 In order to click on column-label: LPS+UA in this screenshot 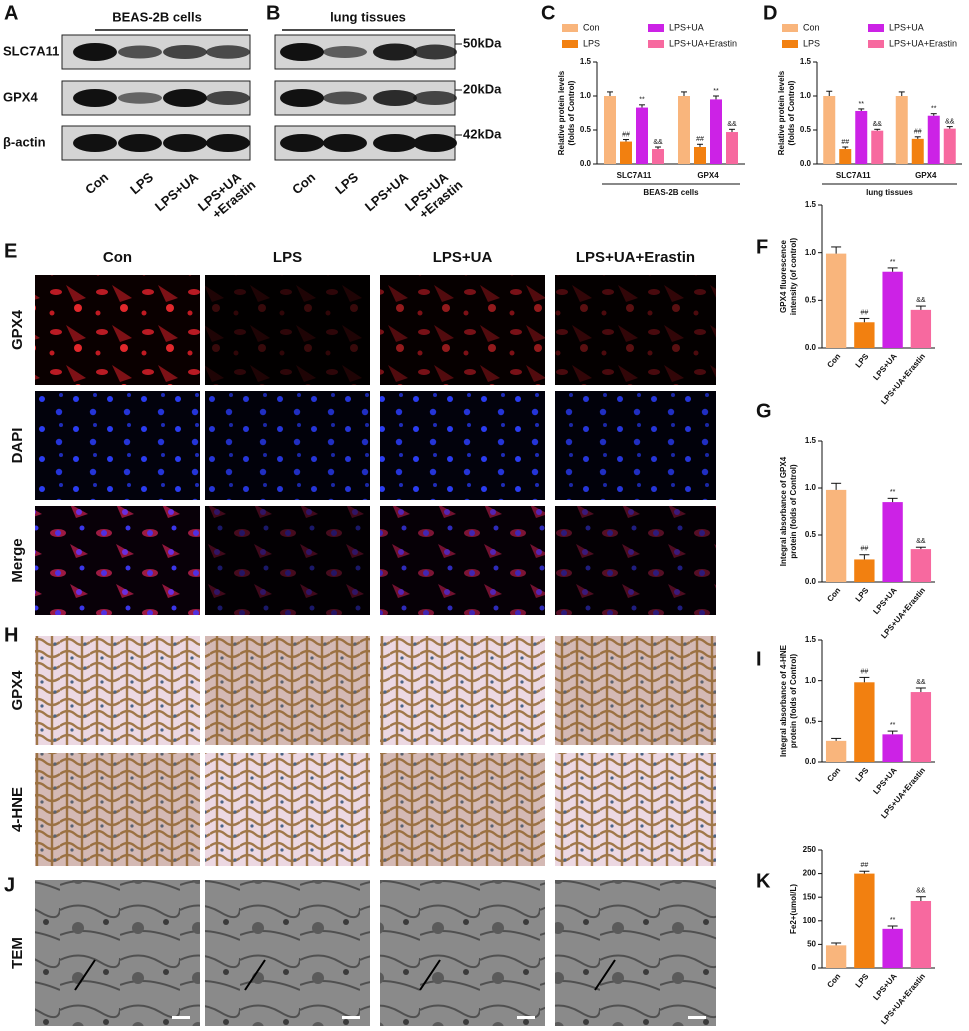, I will do `click(463, 257)`.